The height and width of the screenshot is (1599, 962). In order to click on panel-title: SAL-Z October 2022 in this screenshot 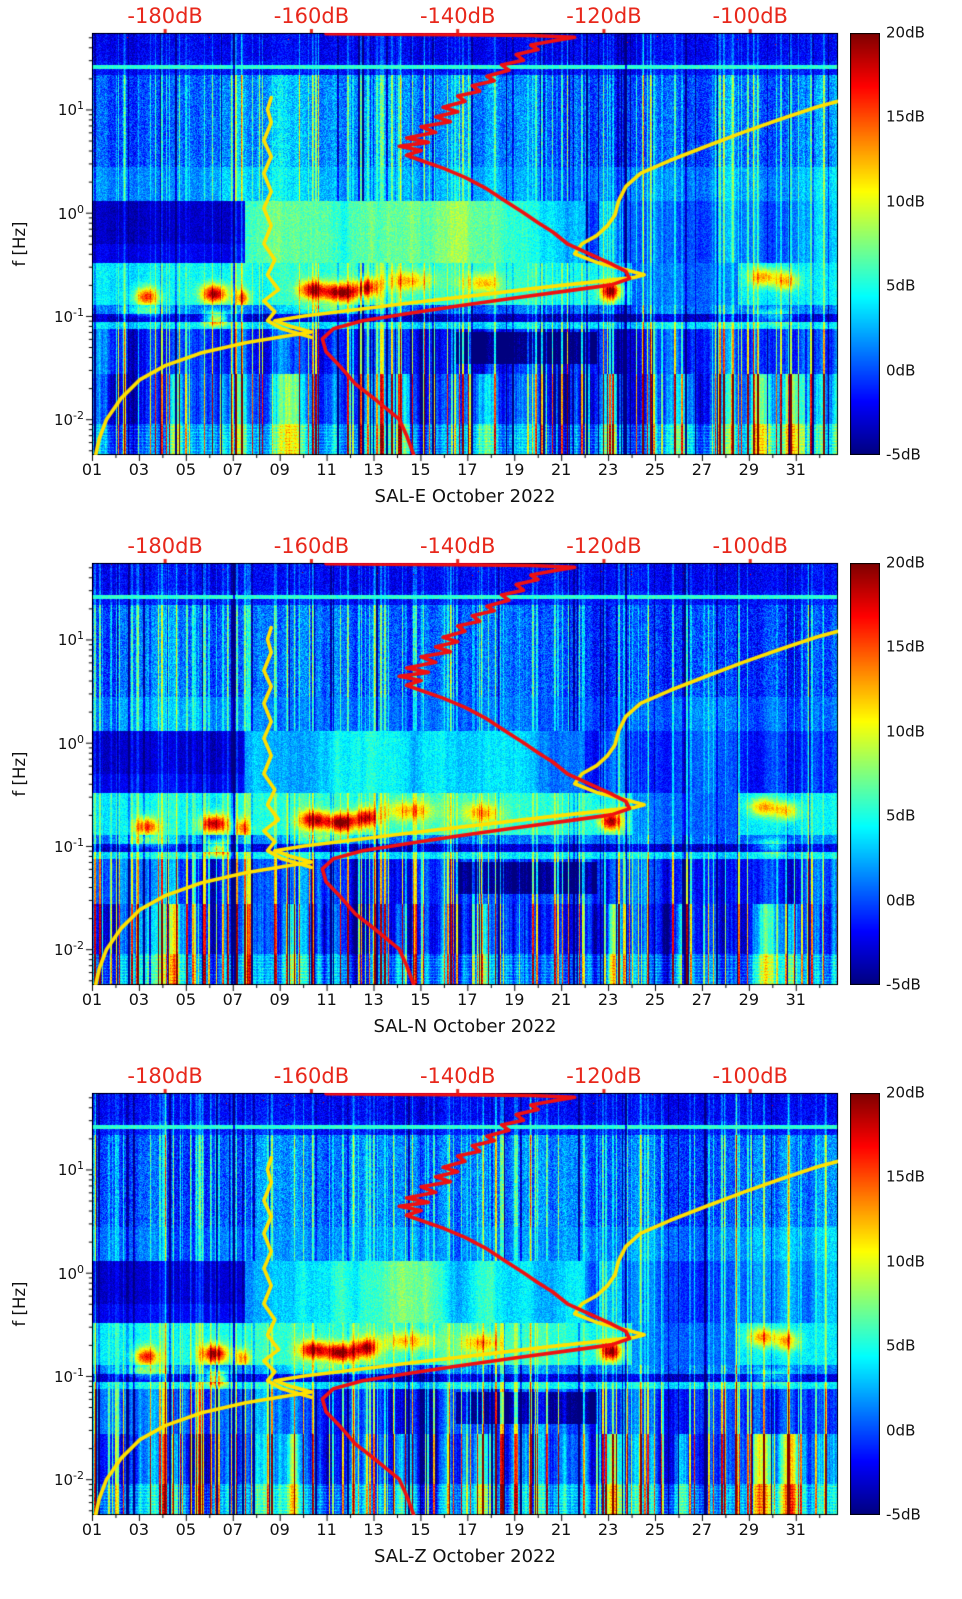, I will do `click(465, 1556)`.